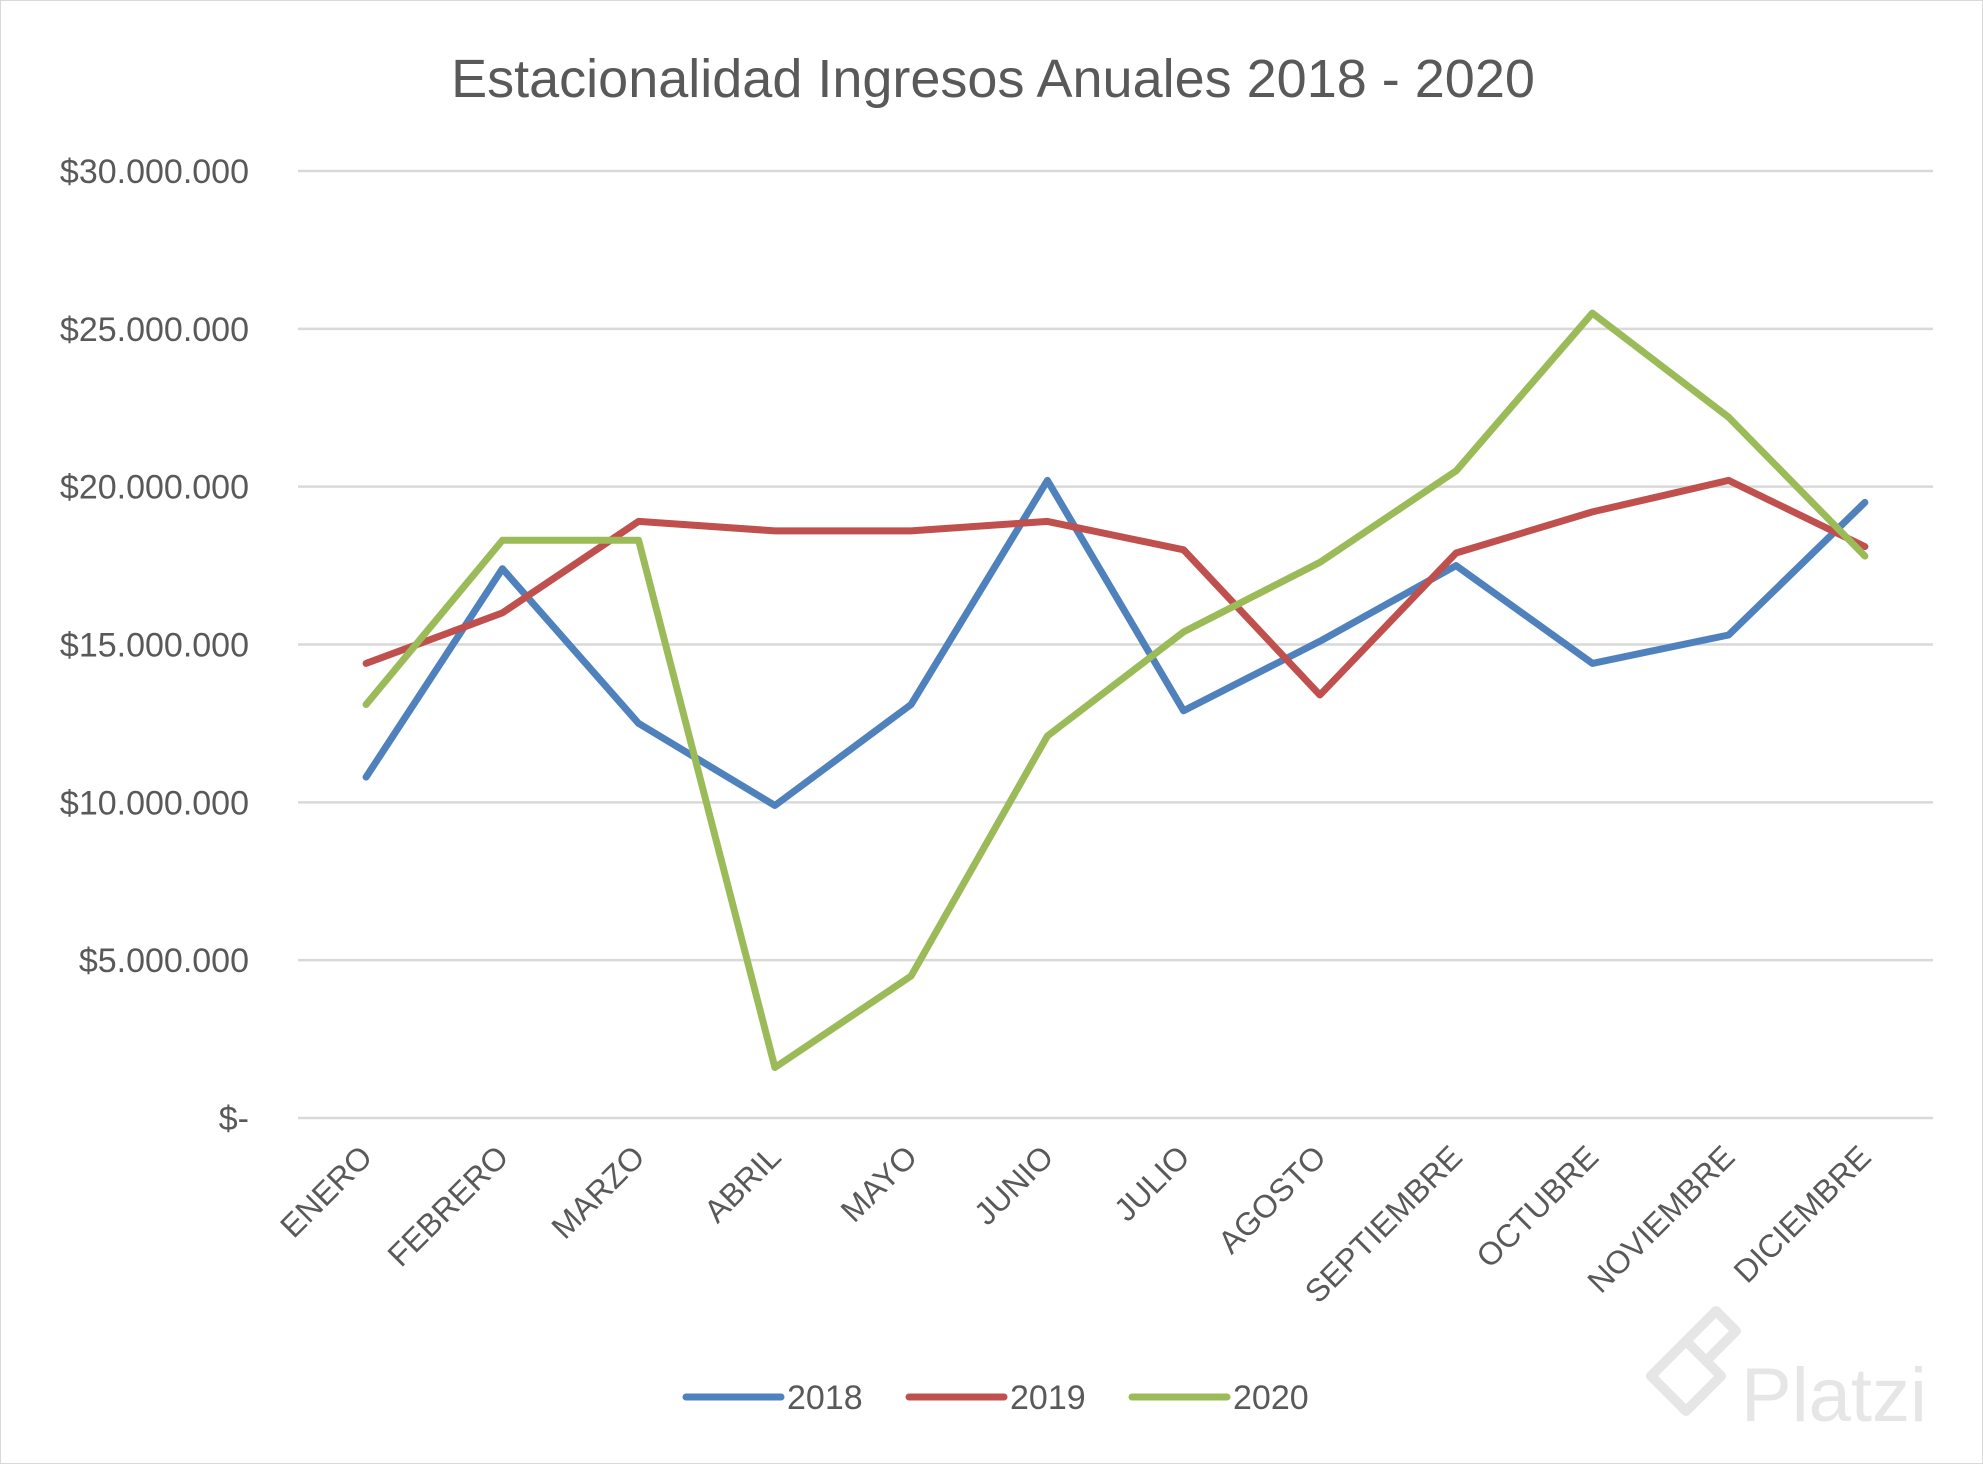 The image size is (1983, 1465). What do you see at coordinates (154, 172) in the screenshot?
I see `y-tick-label: $30.000.000` at bounding box center [154, 172].